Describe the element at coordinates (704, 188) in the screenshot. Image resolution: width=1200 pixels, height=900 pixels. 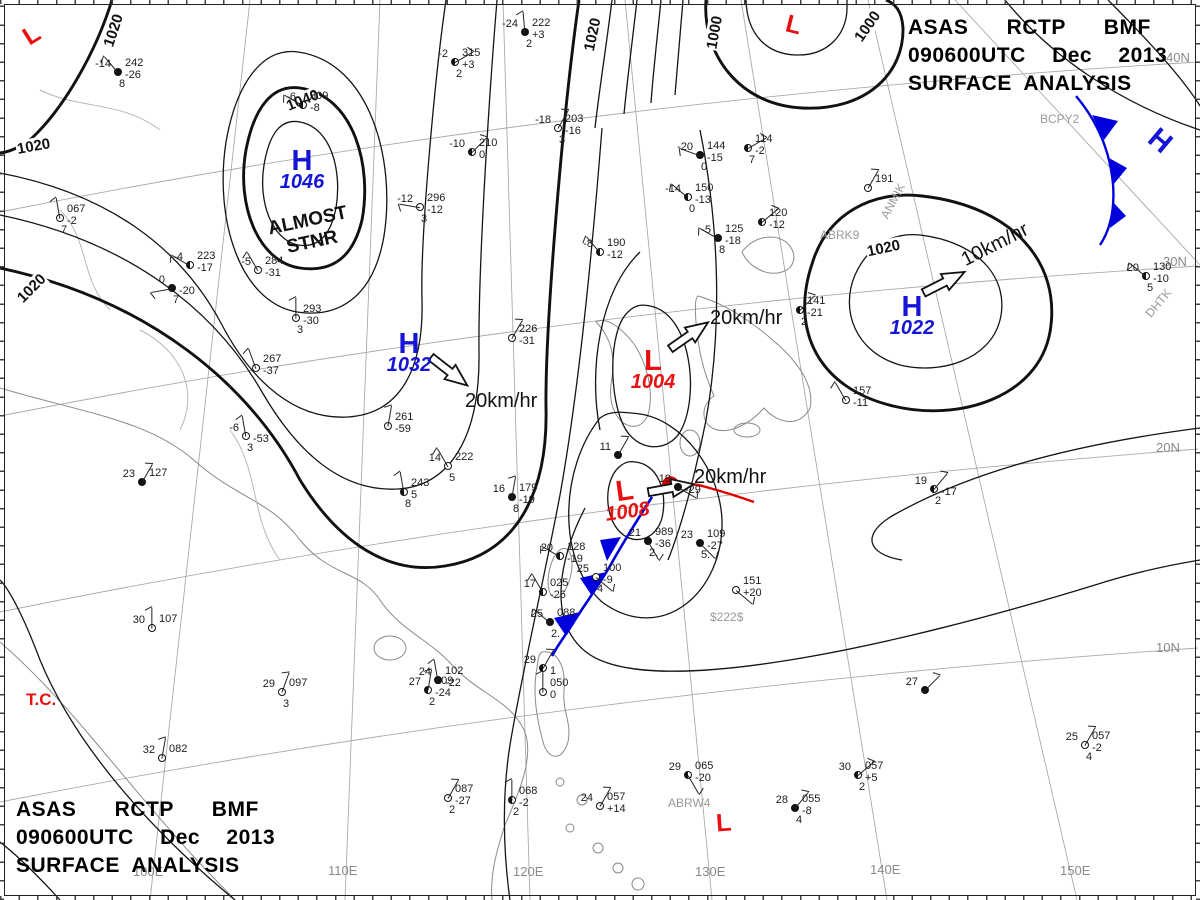
I see `station-pressure: 150` at that location.